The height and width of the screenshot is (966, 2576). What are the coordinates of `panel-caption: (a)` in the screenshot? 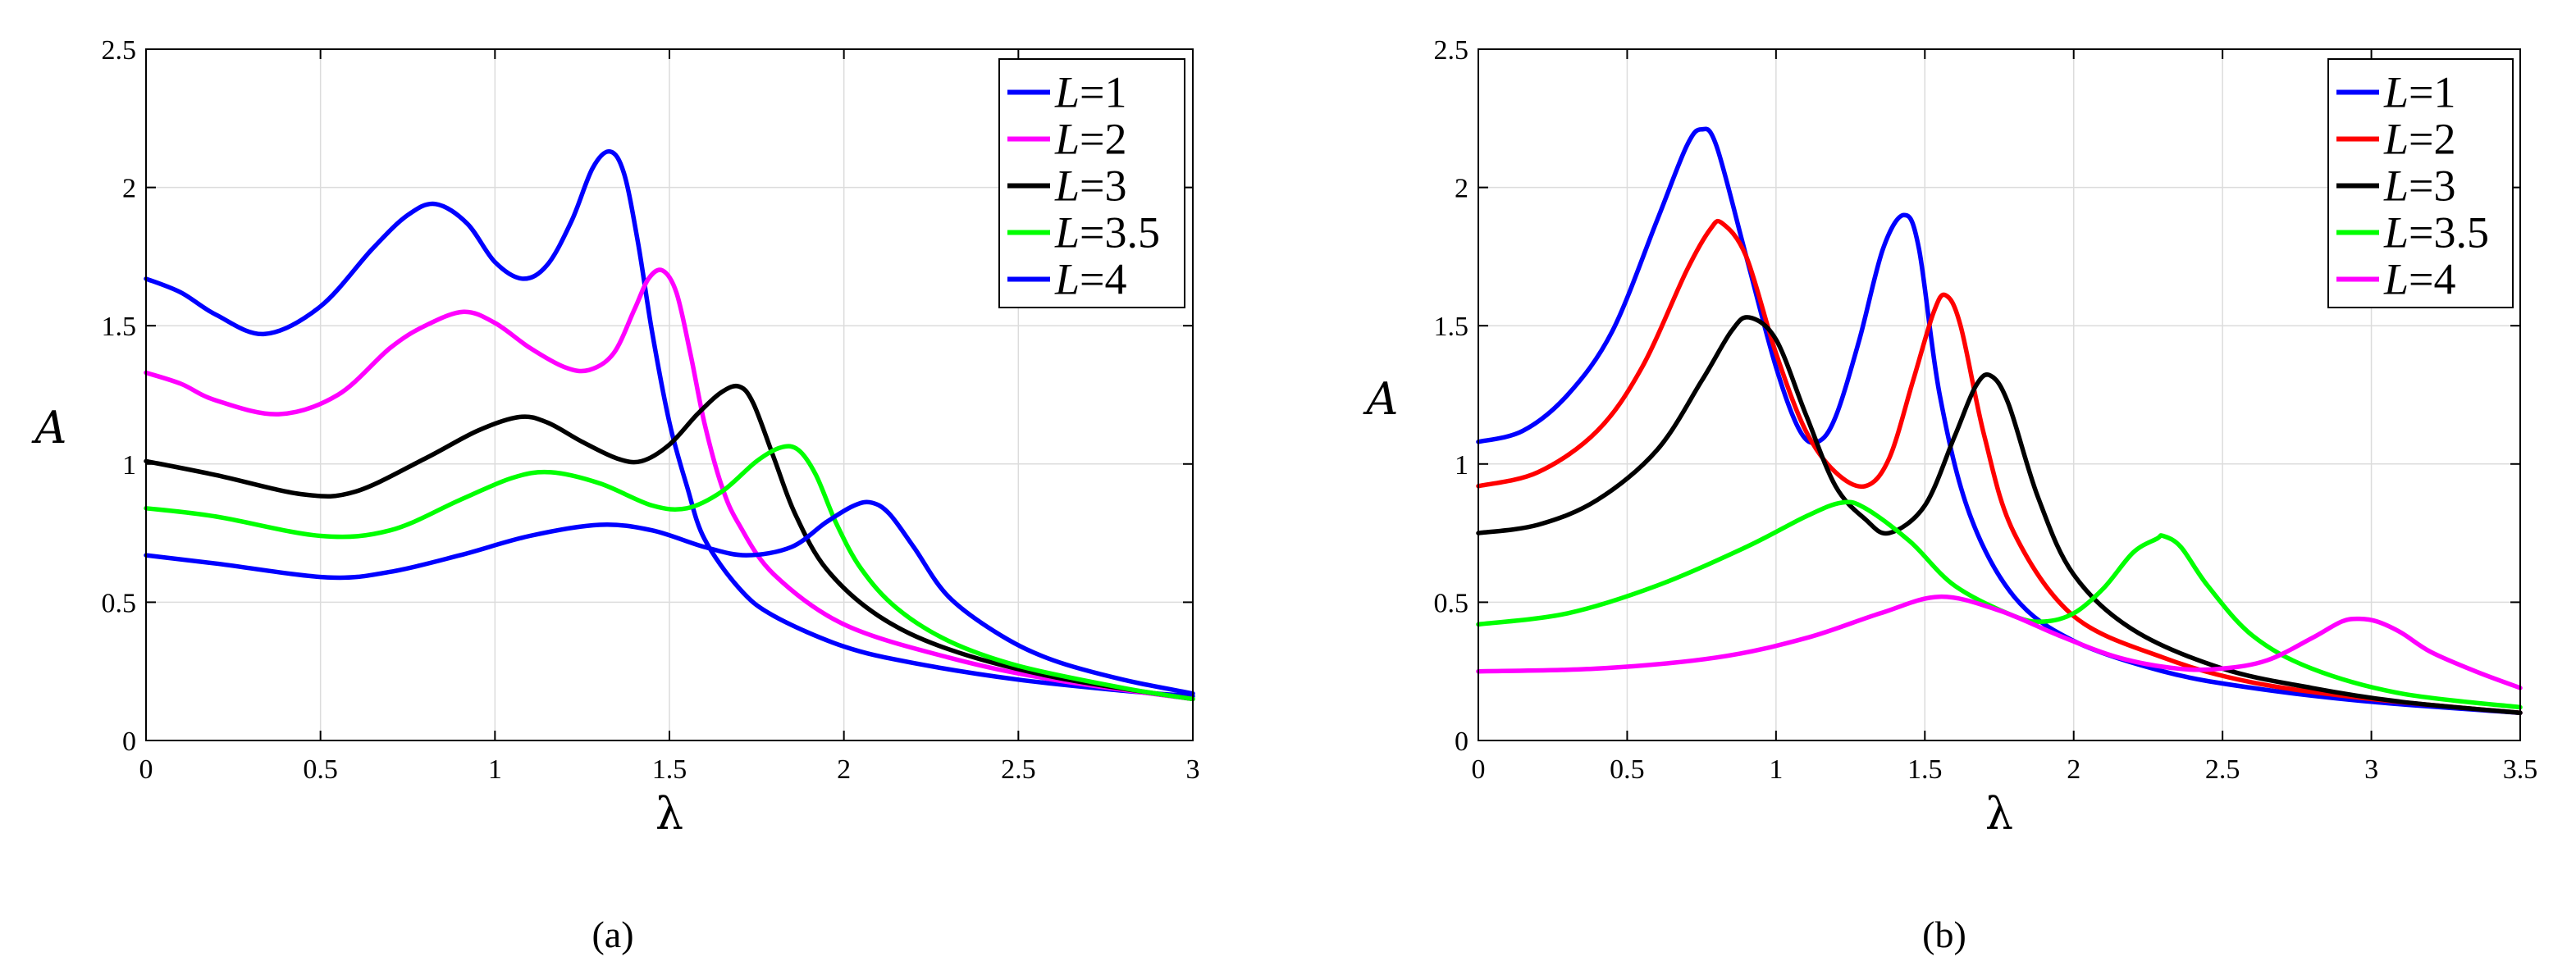 It's located at (612, 934).